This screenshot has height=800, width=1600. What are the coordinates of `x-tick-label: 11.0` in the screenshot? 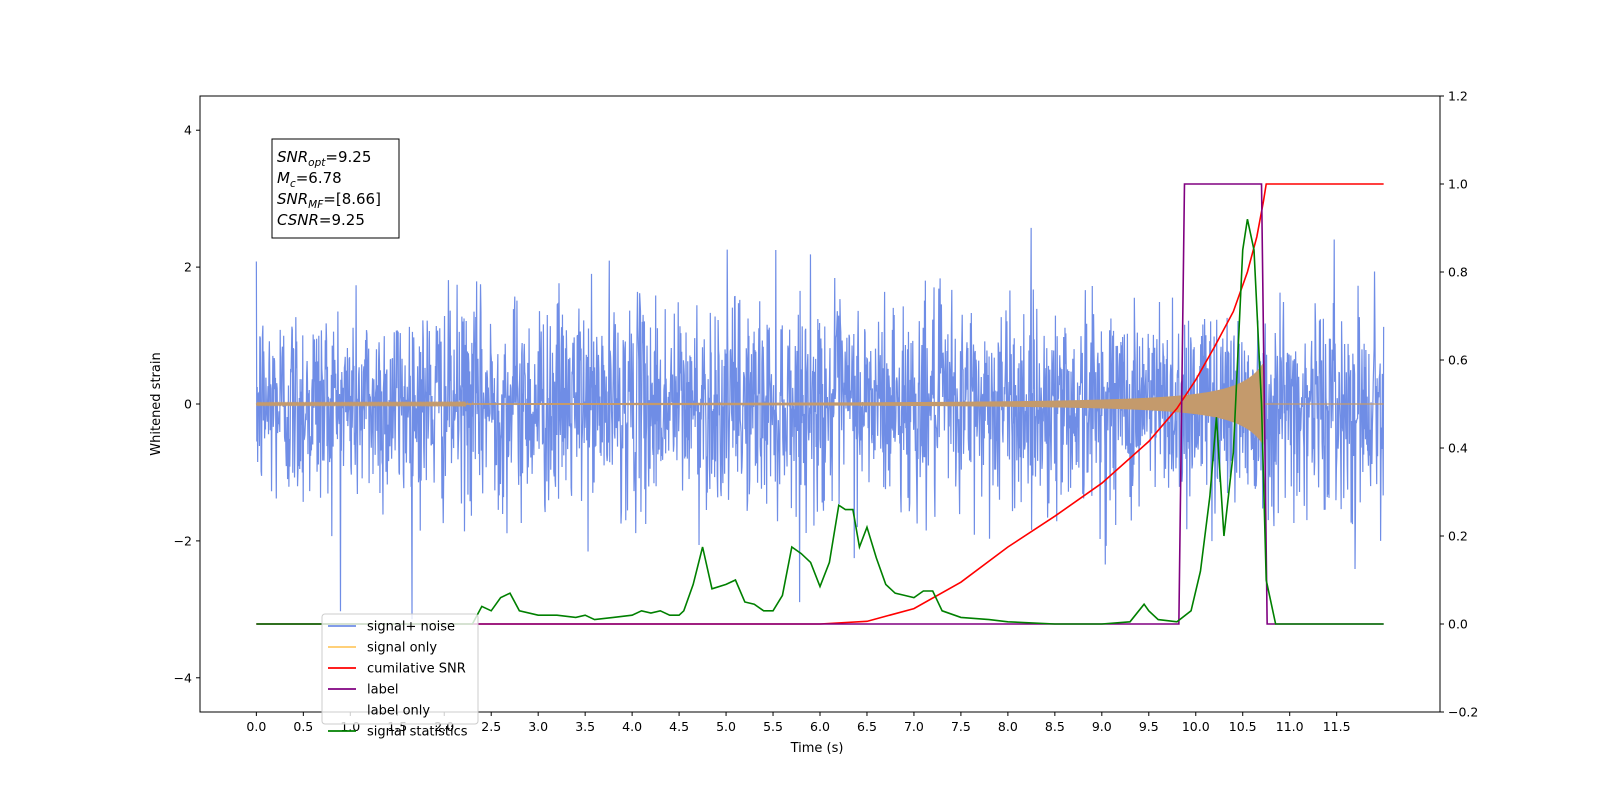 It's located at (1290, 726).